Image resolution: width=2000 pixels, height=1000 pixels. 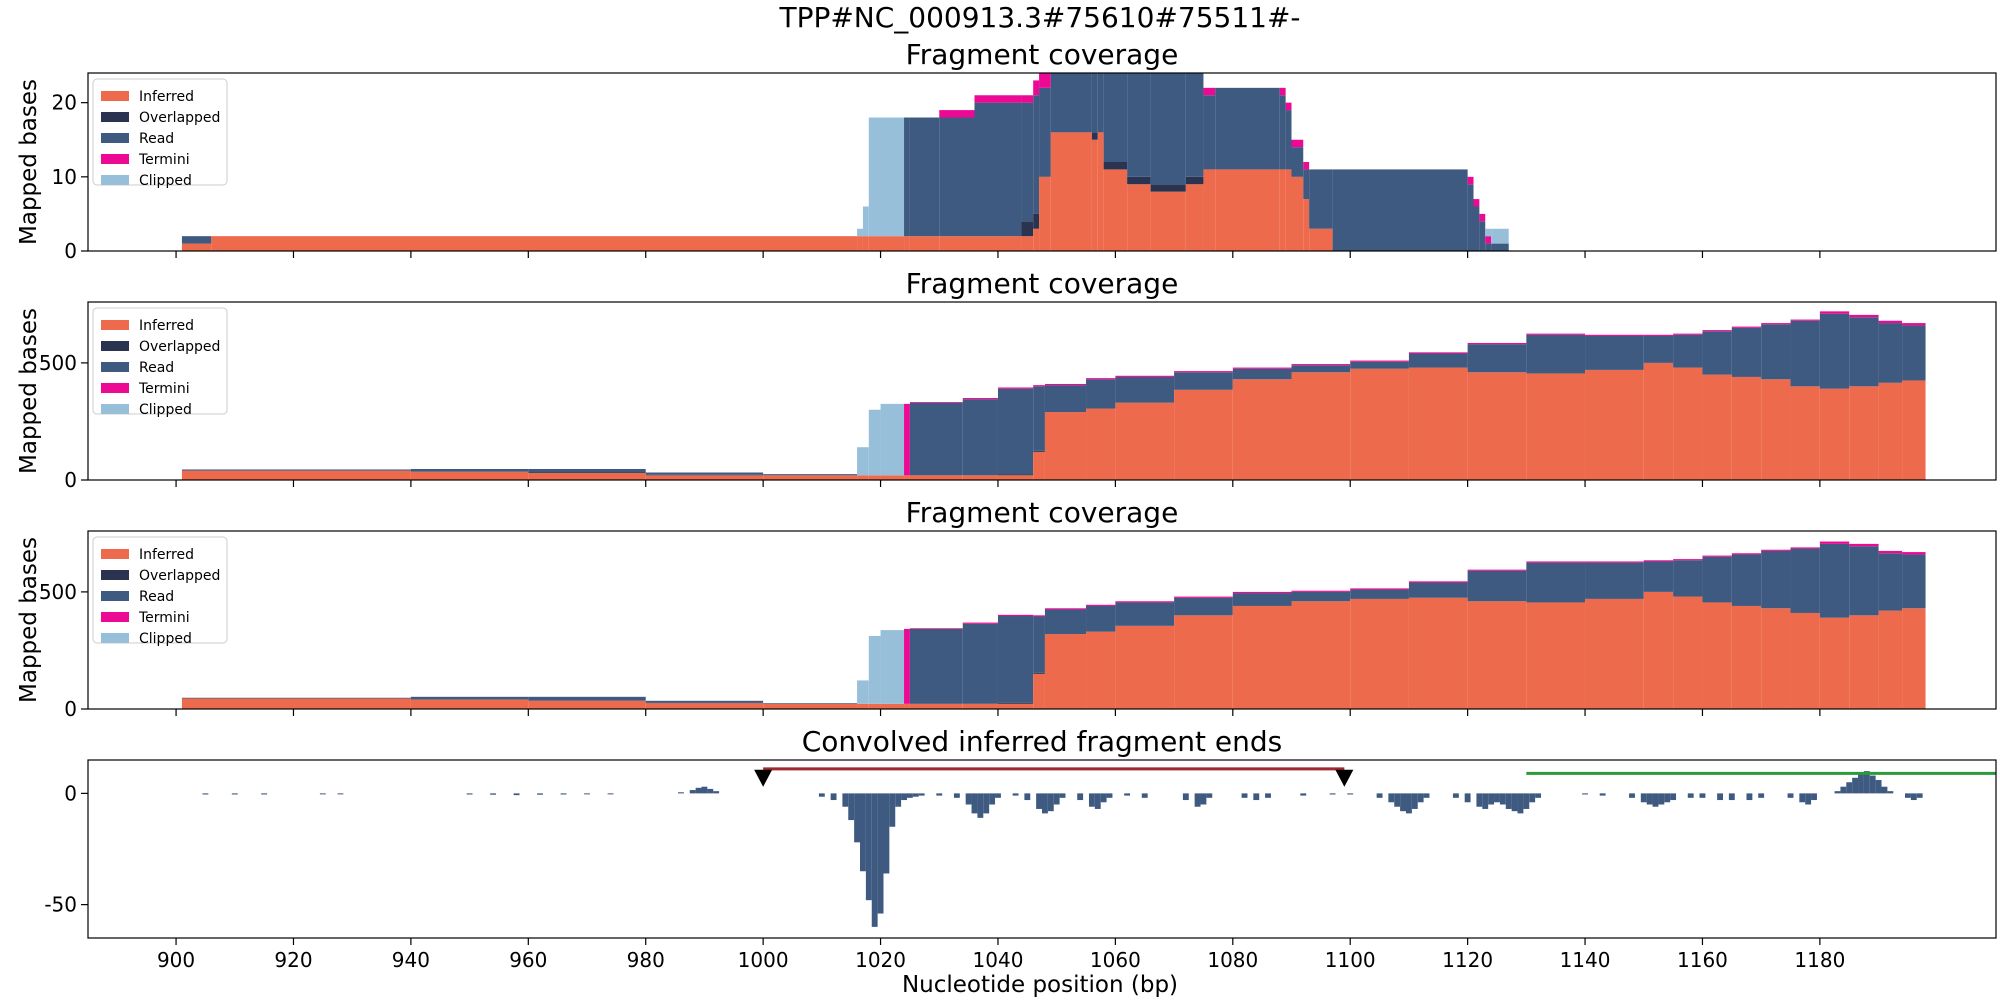 I want to click on legend-swatch-read, so click(x=115, y=138).